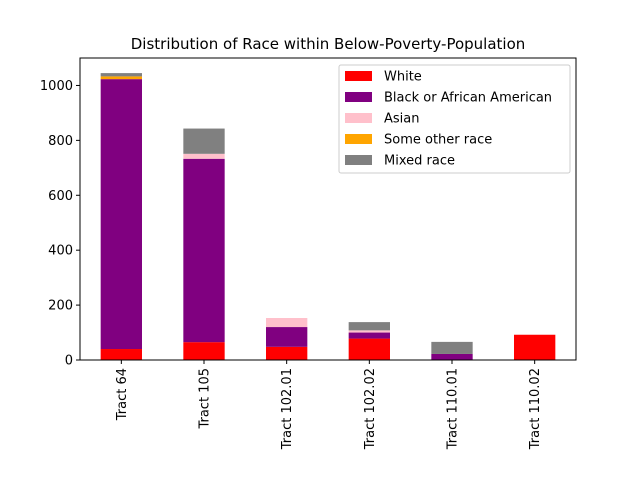 This screenshot has height=480, width=640. What do you see at coordinates (438, 140) in the screenshot?
I see `legend-label: Some other race` at bounding box center [438, 140].